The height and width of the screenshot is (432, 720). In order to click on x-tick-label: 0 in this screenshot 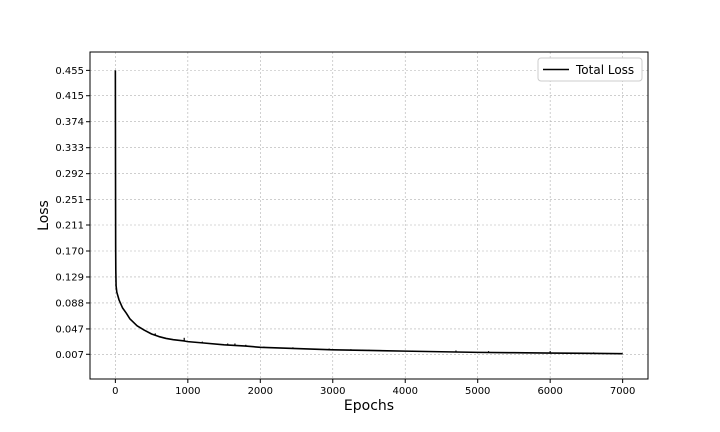, I will do `click(115, 391)`.